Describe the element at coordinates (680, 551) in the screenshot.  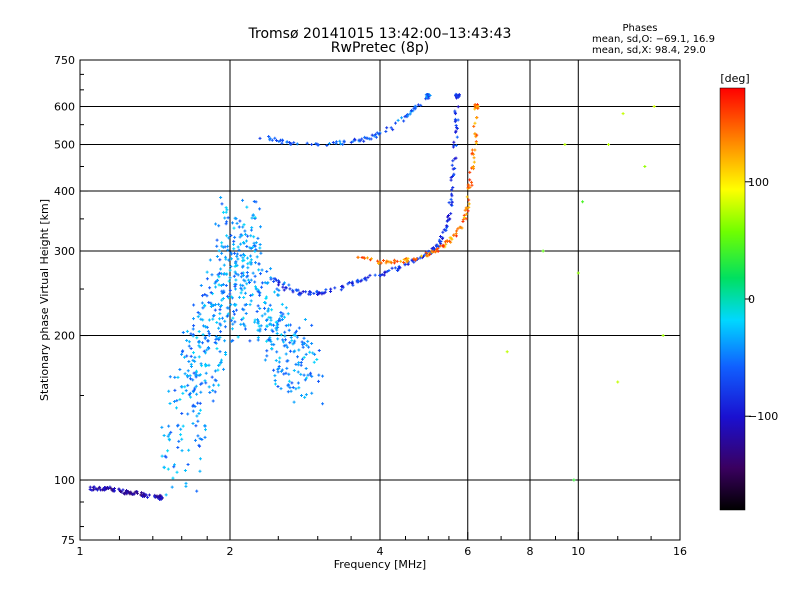
I see `x-tick-label: 16` at that location.